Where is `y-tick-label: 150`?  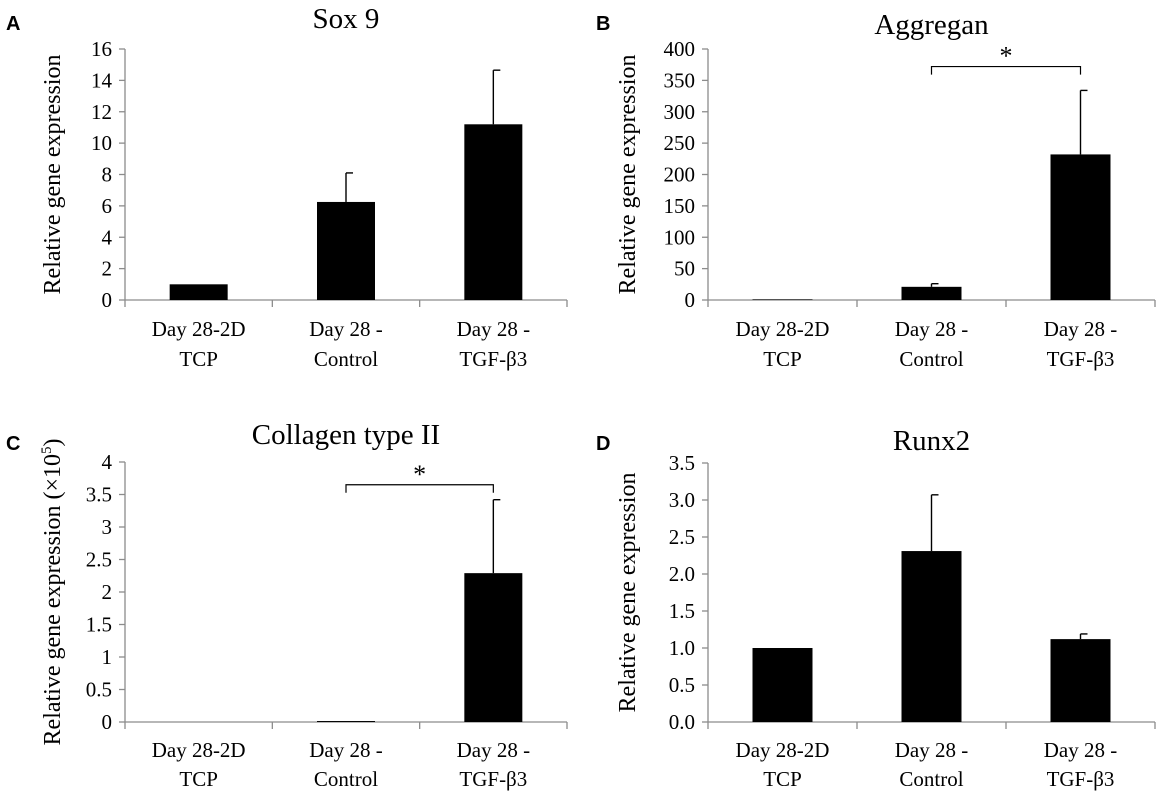
y-tick-label: 150 is located at coordinates (680, 206).